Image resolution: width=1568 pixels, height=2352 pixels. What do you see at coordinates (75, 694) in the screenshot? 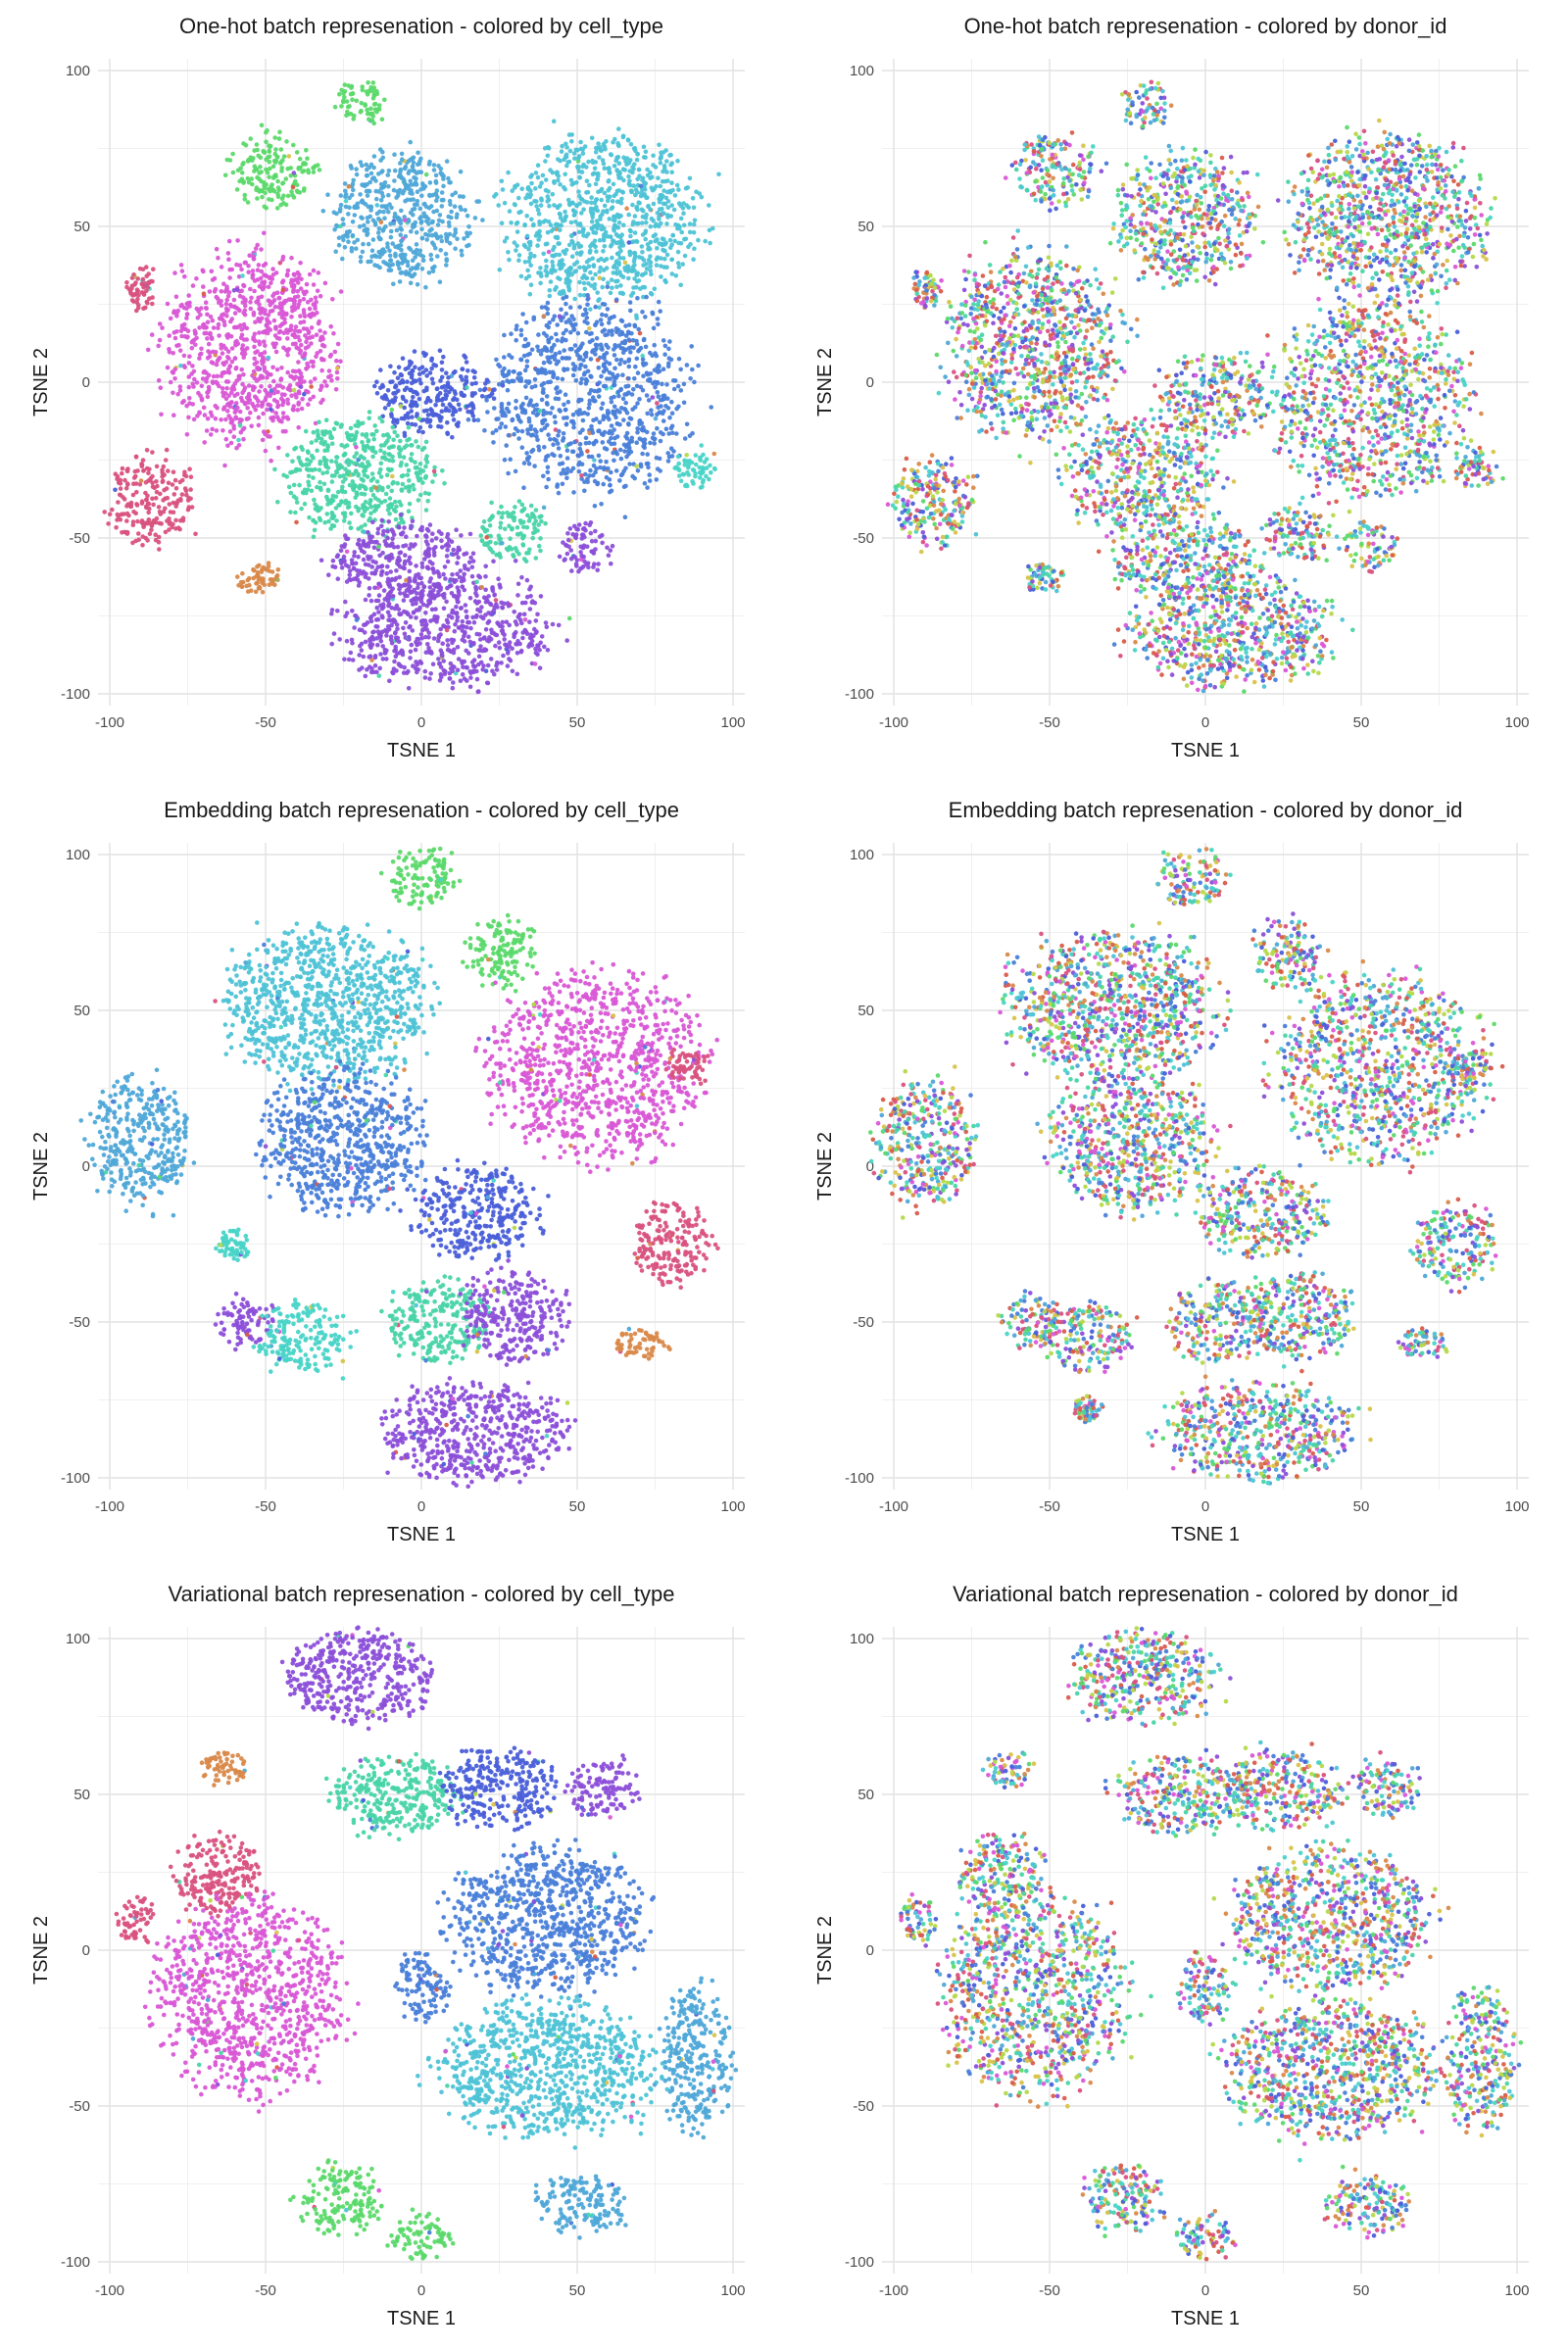
I see `y-tick-label: -100` at bounding box center [75, 694].